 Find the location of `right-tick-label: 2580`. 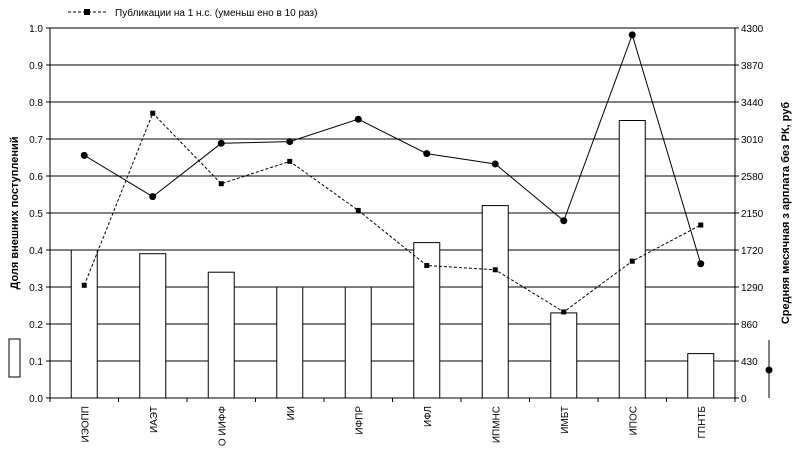

right-tick-label: 2580 is located at coordinates (752, 177).